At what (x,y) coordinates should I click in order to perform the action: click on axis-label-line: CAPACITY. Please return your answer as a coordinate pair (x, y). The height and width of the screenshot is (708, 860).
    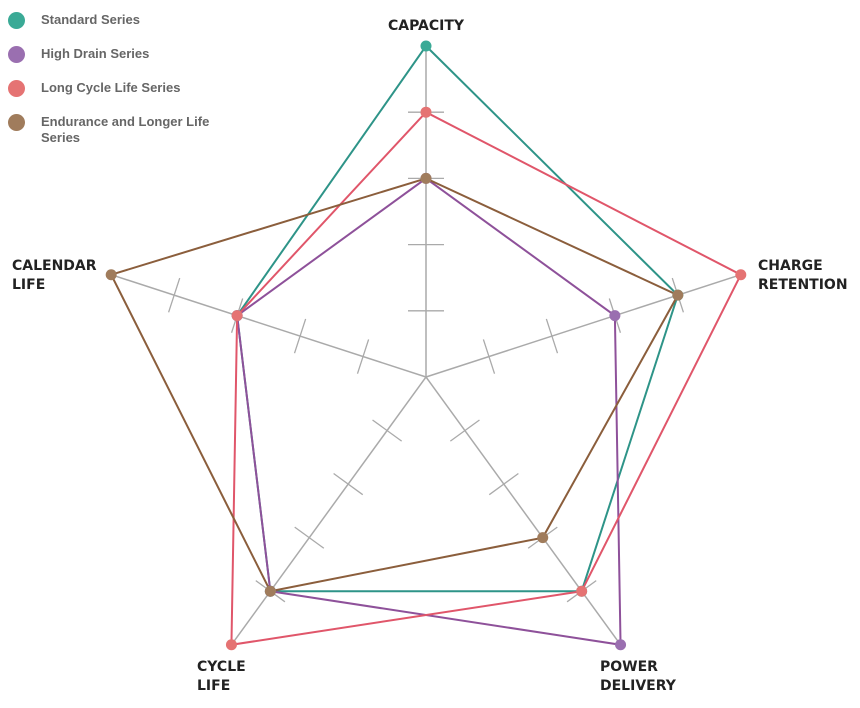
    Looking at the image, I should click on (426, 26).